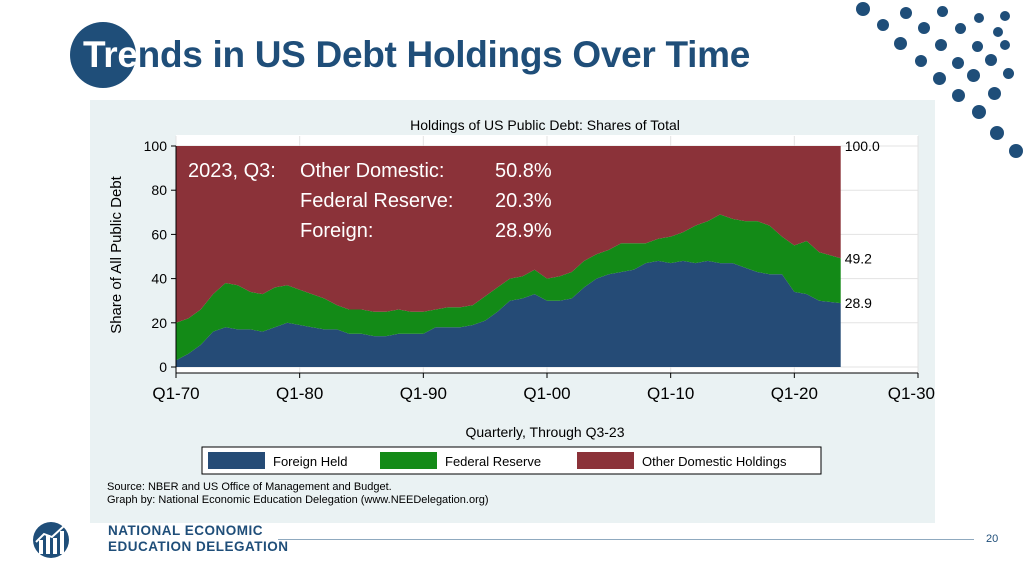 The image size is (1024, 576). Describe the element at coordinates (626, 539) in the screenshot. I see `footer-divider` at that location.